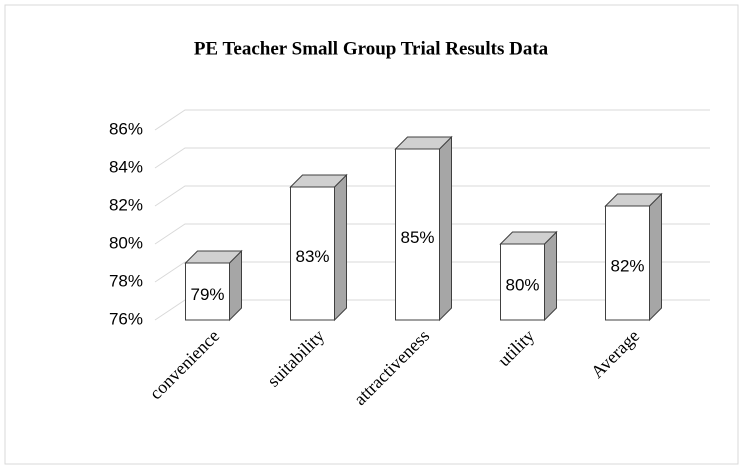 The image size is (743, 469). I want to click on value-label: 83%, so click(312, 256).